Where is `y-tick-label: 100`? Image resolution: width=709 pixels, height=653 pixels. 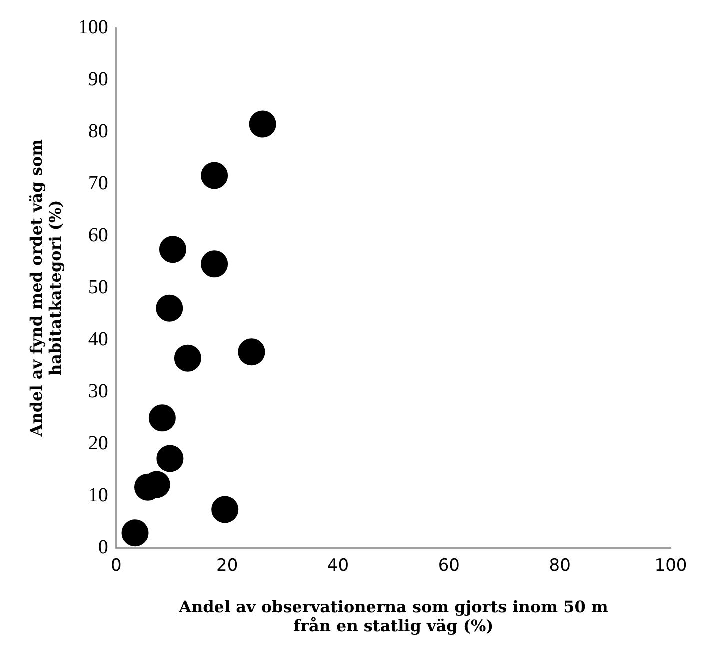 y-tick-label: 100 is located at coordinates (93, 27).